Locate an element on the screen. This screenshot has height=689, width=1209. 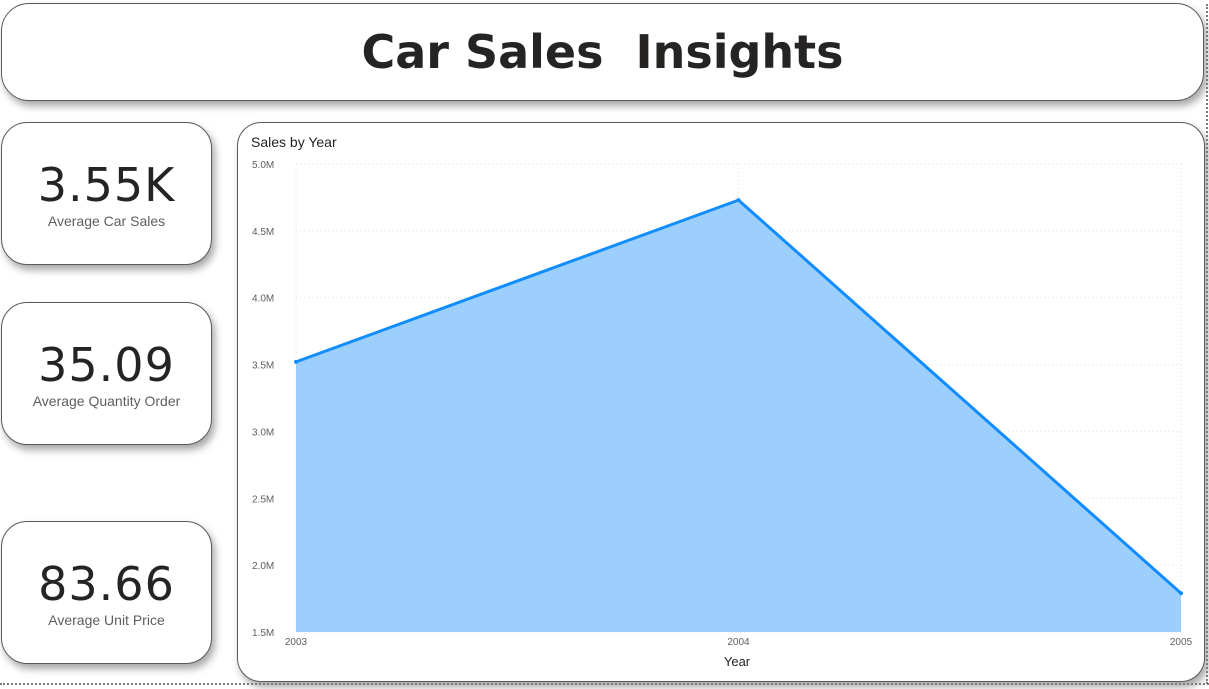
y-tick-label: 2.5M is located at coordinates (263, 499).